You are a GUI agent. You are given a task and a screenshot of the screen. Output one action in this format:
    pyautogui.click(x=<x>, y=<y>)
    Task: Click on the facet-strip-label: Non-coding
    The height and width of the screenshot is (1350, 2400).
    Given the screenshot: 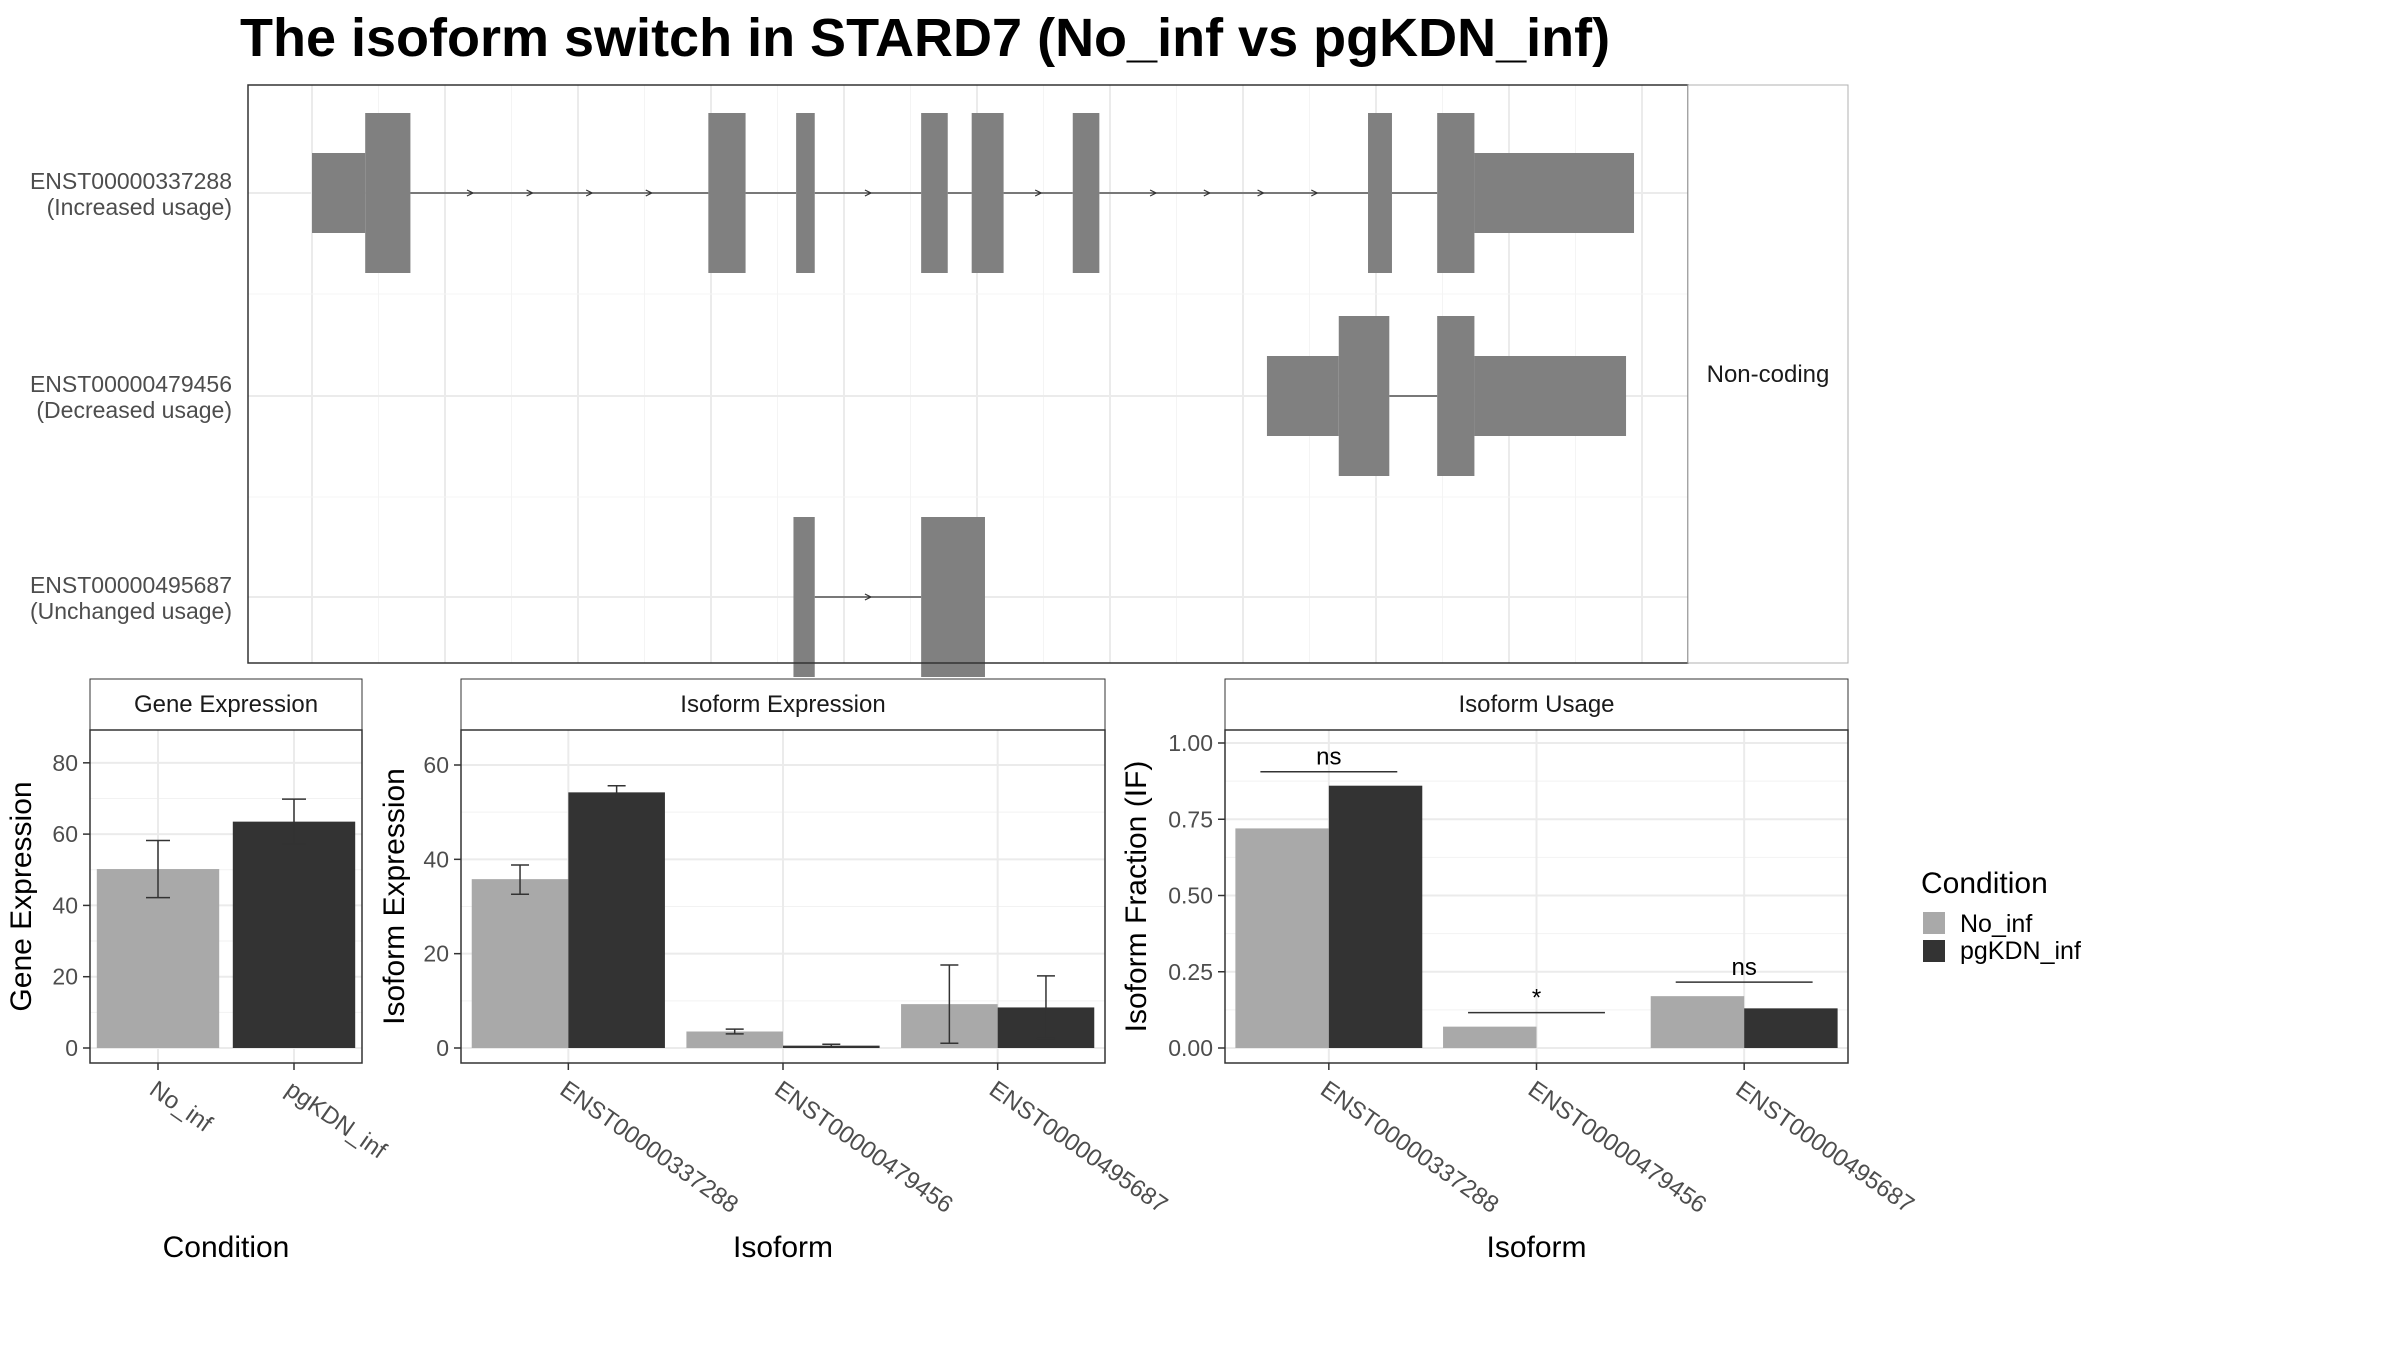 What is the action you would take?
    pyautogui.click(x=1768, y=374)
    